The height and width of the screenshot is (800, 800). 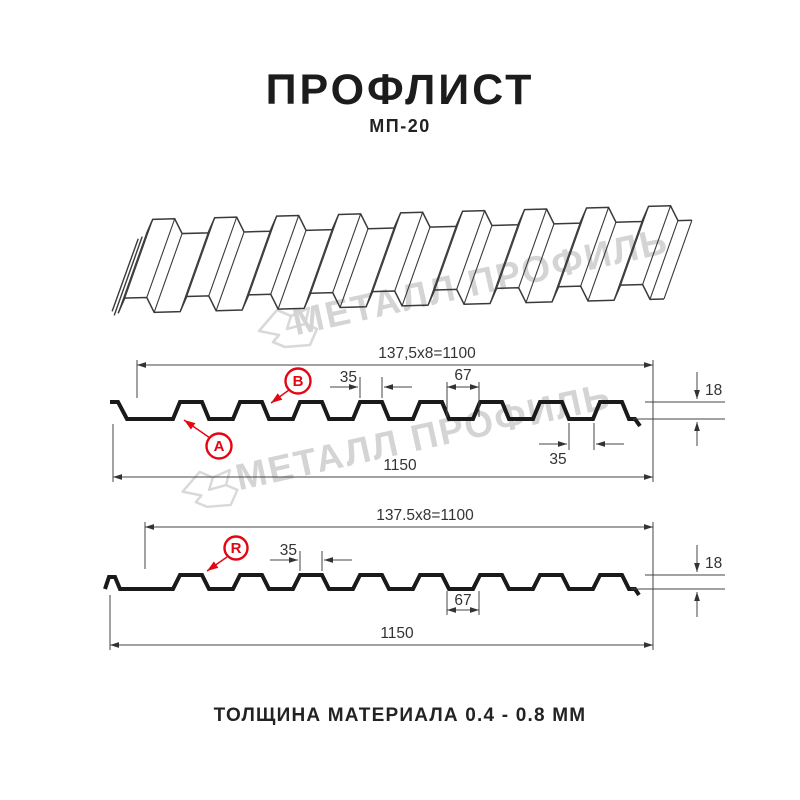 I want to click on side-marker-b: B, so click(x=291, y=385).